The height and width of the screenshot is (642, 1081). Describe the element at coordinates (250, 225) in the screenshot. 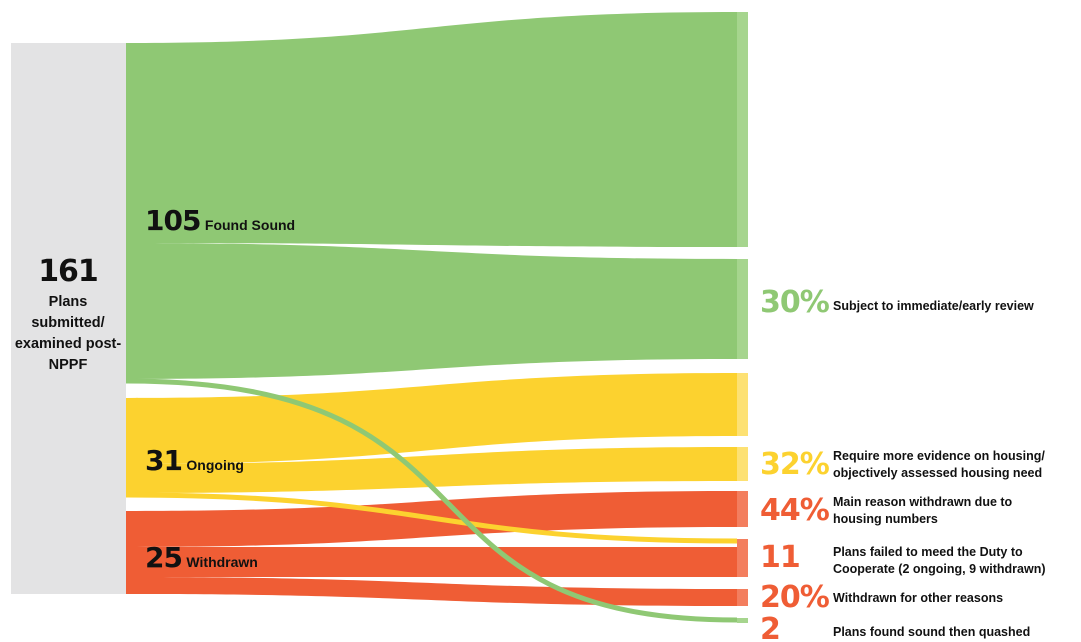

I see `flow-name-found-sound: Found Sound` at that location.